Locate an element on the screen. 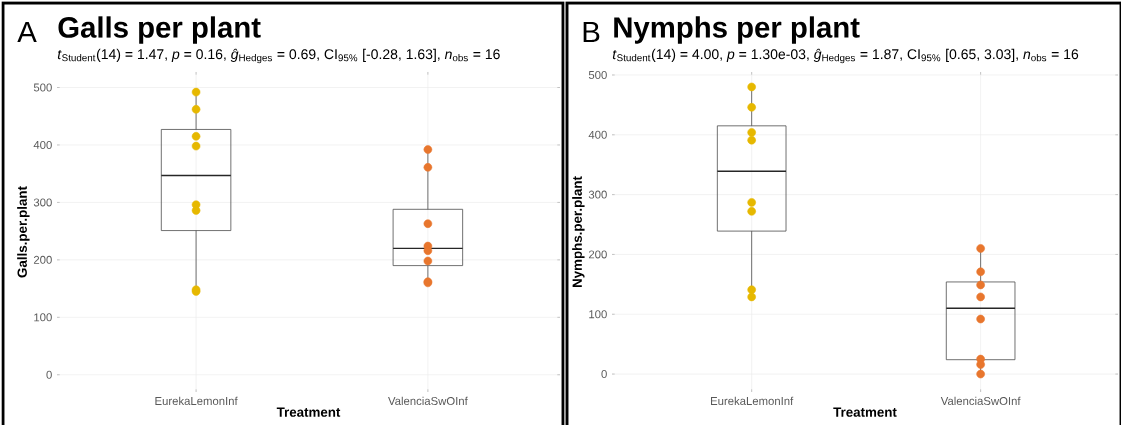 This screenshot has width=1121, height=425. y-axis-title: Galls.per.plant is located at coordinates (23, 232).